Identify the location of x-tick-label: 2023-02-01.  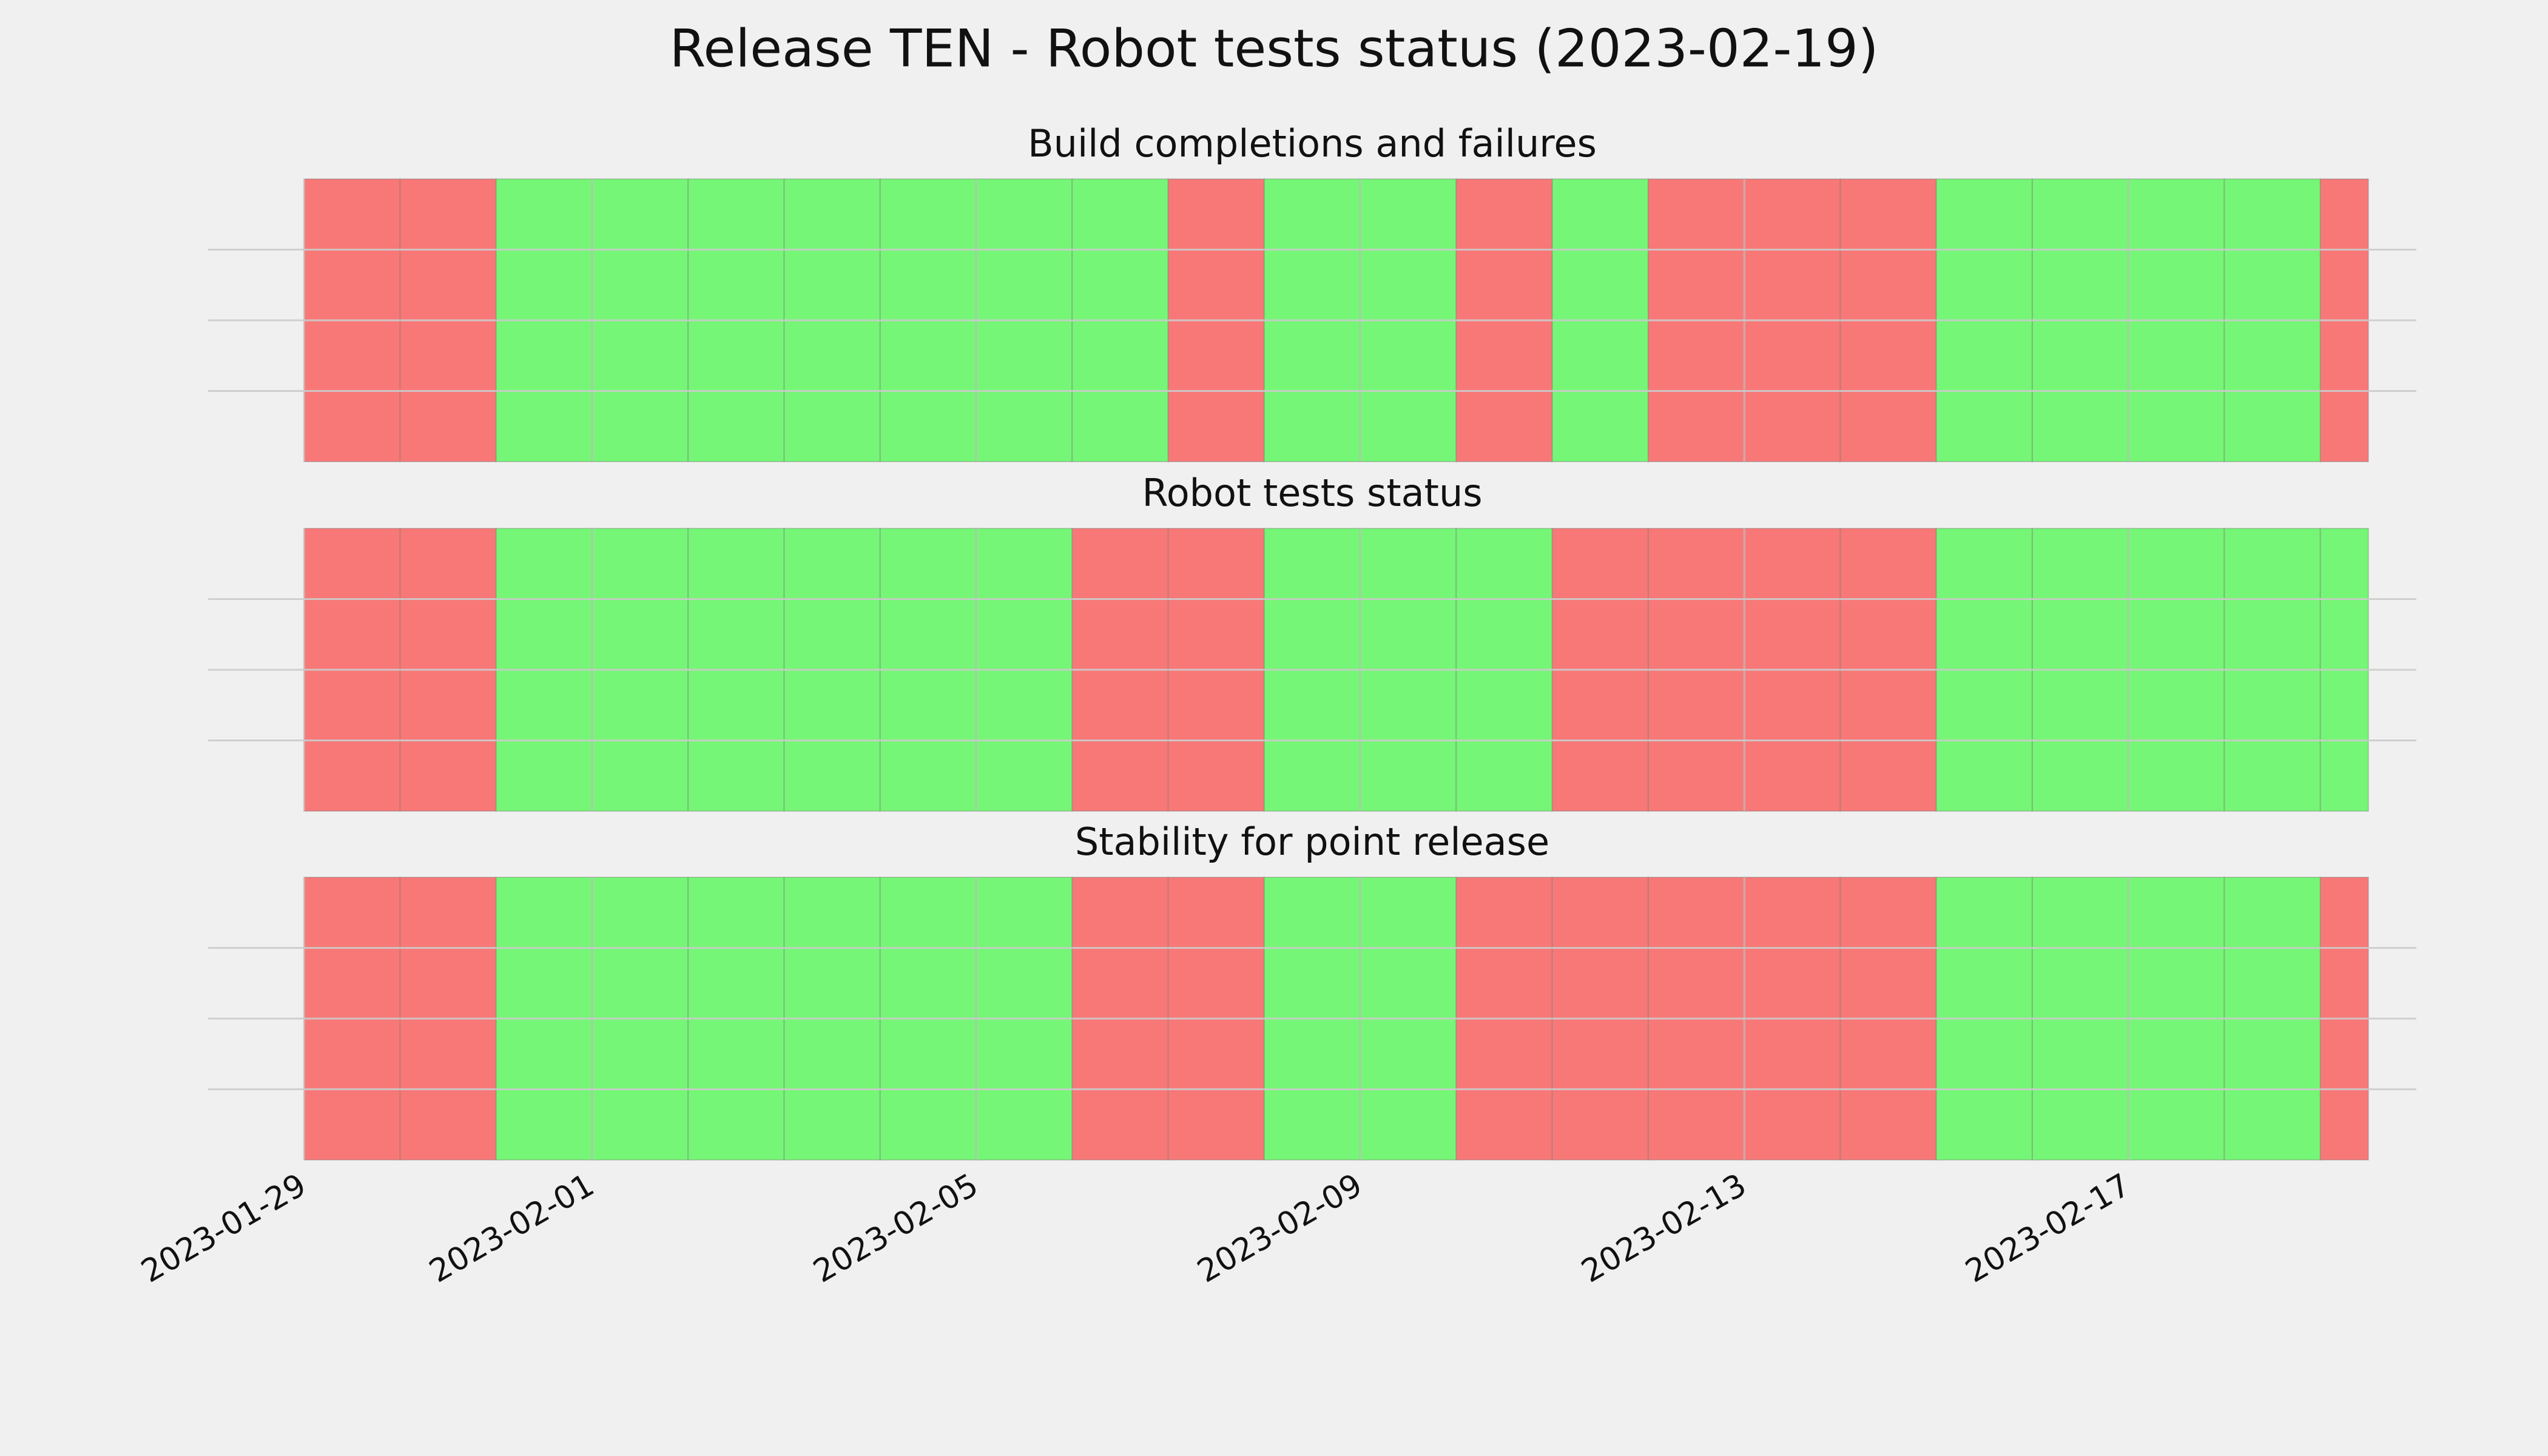
(512, 1228).